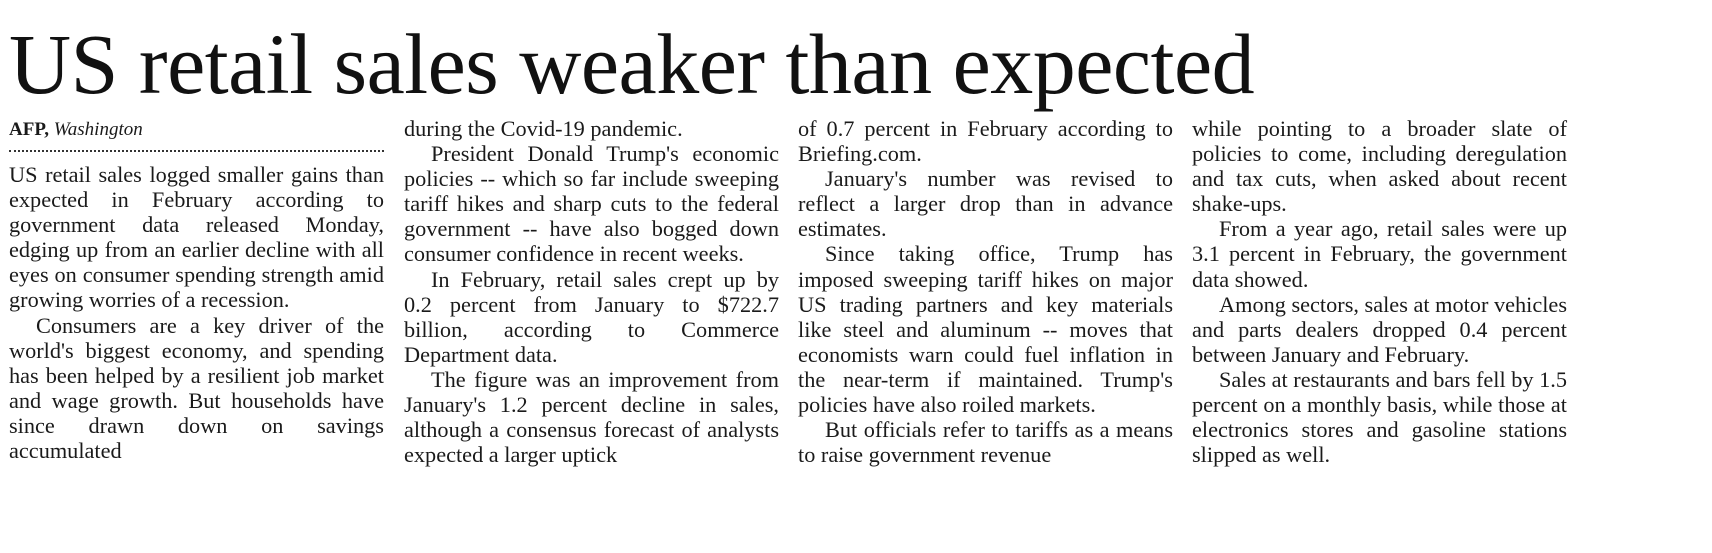 The image size is (1712, 553). I want to click on byline-divider, so click(196, 151).